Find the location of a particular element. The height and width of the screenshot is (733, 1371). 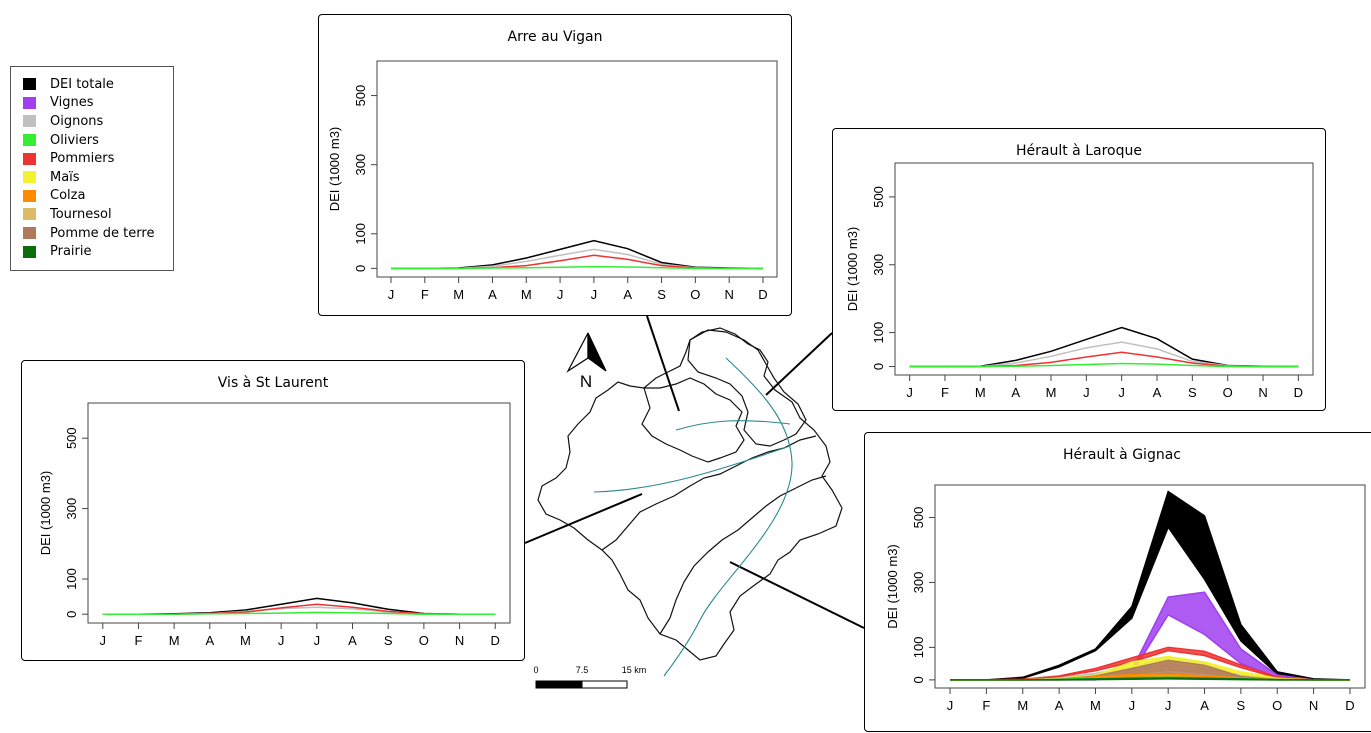

chart-herault-a-laroque: 0 100 300 500 DEI (1000 m3) J F M A M J J A S O N D is located at coordinates (1079, 281).